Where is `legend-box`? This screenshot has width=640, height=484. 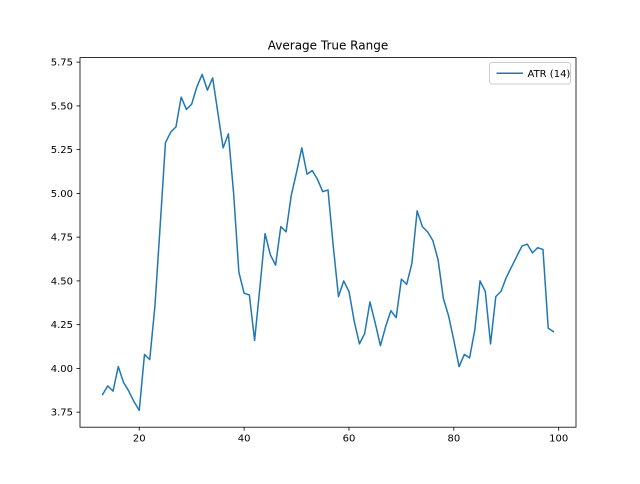
legend-box is located at coordinates (530, 73).